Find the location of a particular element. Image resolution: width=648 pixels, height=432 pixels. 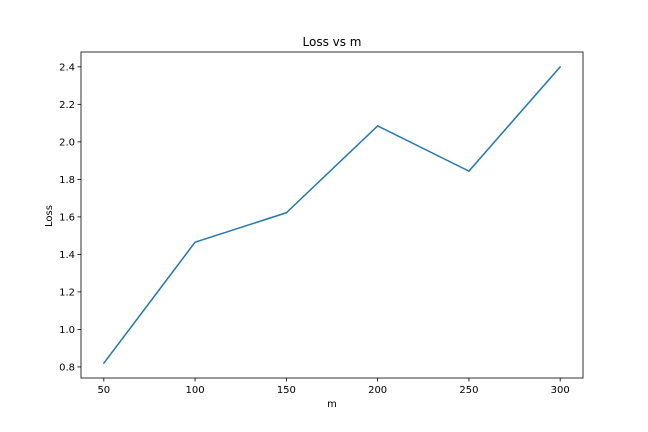

x-tick-label: 50 is located at coordinates (103, 390).